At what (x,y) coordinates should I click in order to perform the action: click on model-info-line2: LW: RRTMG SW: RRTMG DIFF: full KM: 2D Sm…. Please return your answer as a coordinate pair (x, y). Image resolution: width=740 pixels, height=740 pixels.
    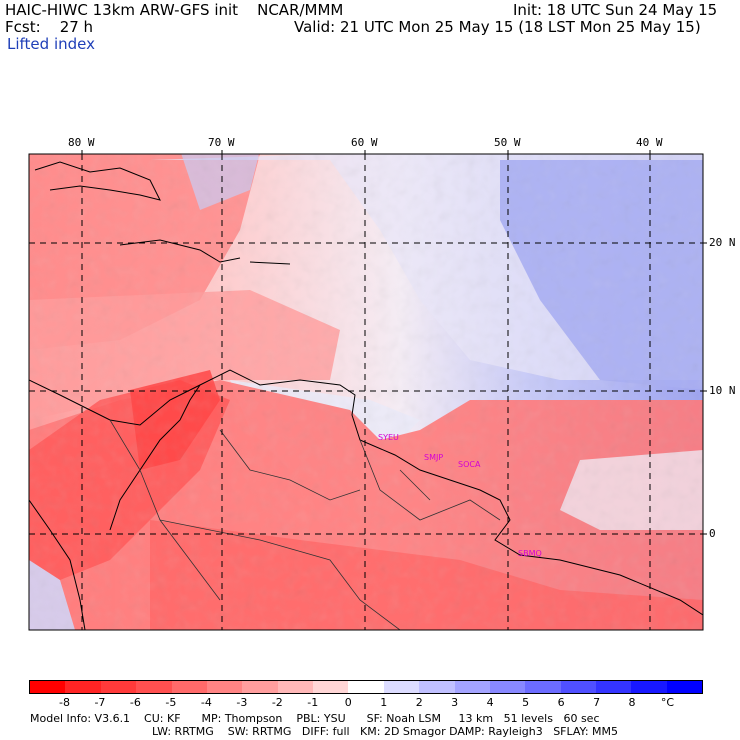
    Looking at the image, I should click on (385, 731).